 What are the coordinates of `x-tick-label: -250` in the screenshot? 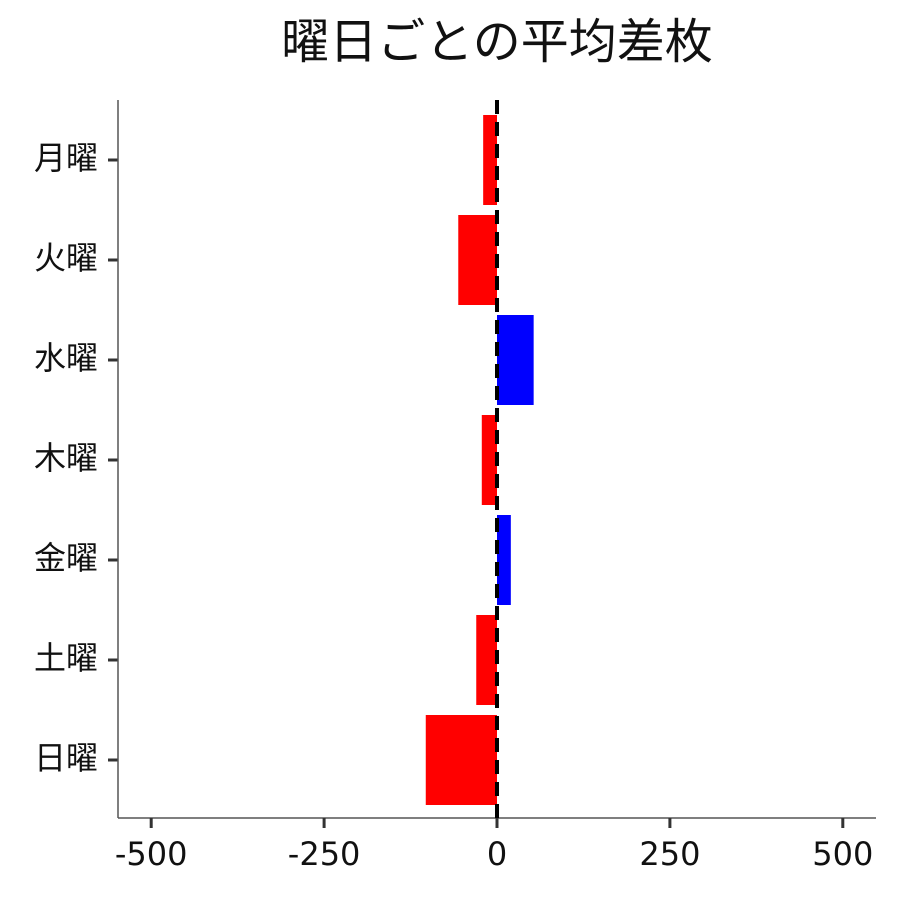 It's located at (324, 854).